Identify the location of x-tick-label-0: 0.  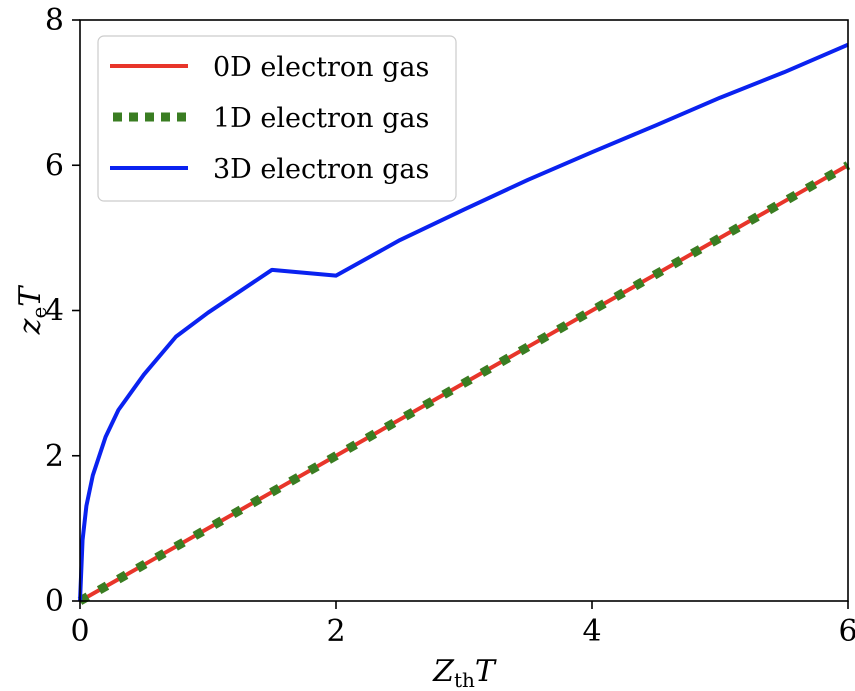
(79, 631).